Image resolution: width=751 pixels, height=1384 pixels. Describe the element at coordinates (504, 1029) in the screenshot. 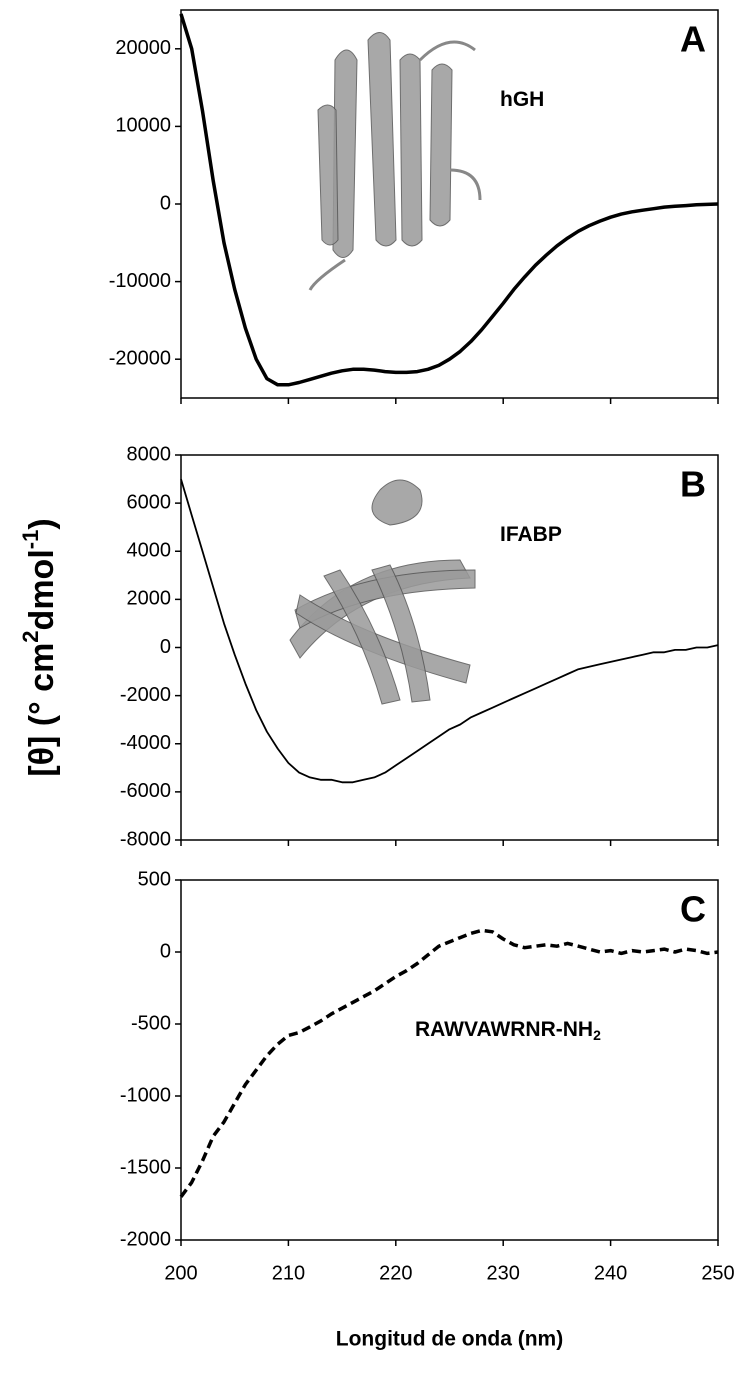

I see `annotation-part: RAWVAWRNR-NH` at that location.